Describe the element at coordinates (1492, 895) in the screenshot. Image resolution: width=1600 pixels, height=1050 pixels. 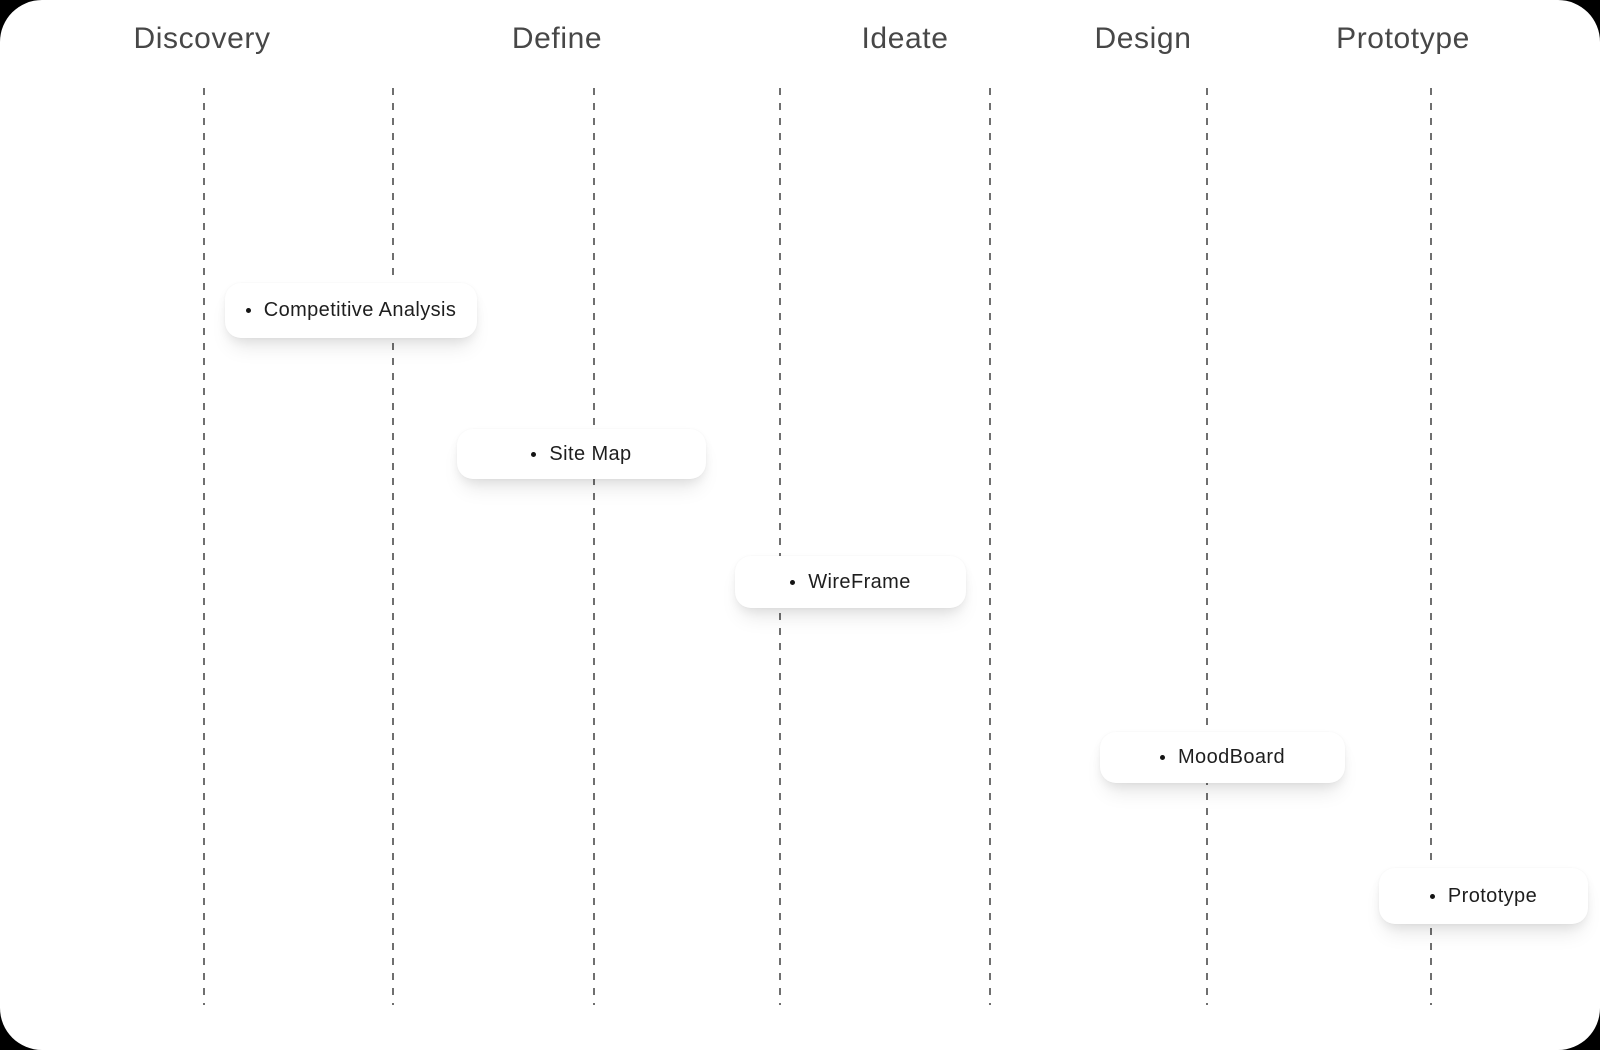
I see `card-label: Prototype` at that location.